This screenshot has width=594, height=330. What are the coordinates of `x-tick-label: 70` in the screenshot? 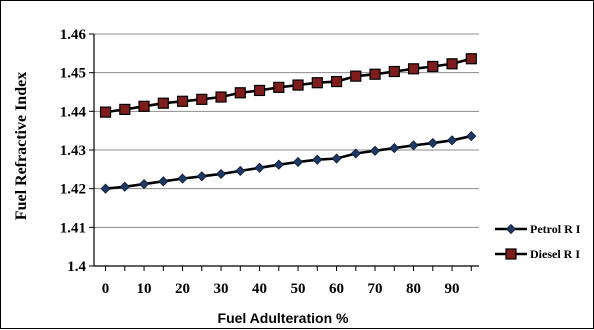 It's located at (375, 289).